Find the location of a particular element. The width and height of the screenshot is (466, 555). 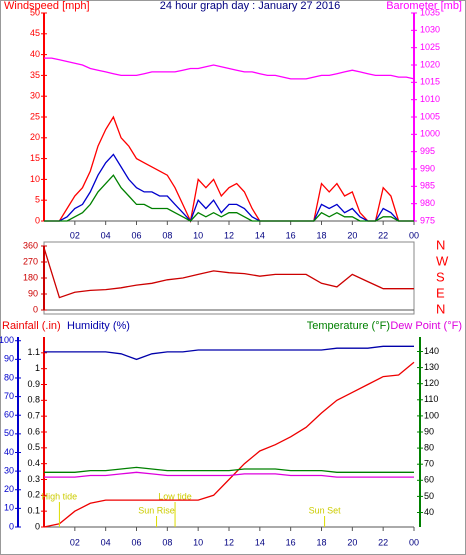

y-tick-label: 0.1 is located at coordinates (33, 511).